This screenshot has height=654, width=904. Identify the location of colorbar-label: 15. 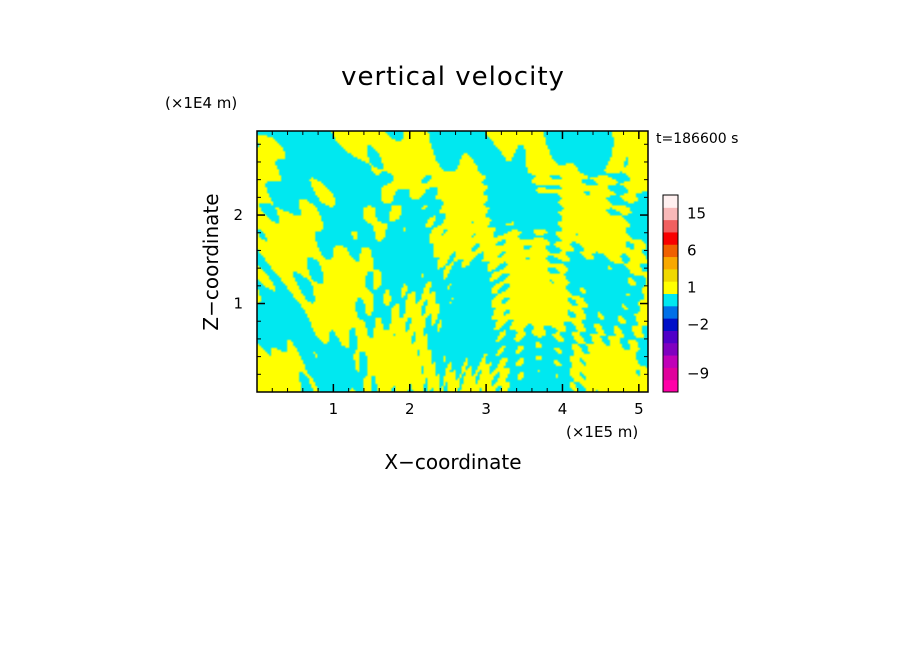
(696, 213).